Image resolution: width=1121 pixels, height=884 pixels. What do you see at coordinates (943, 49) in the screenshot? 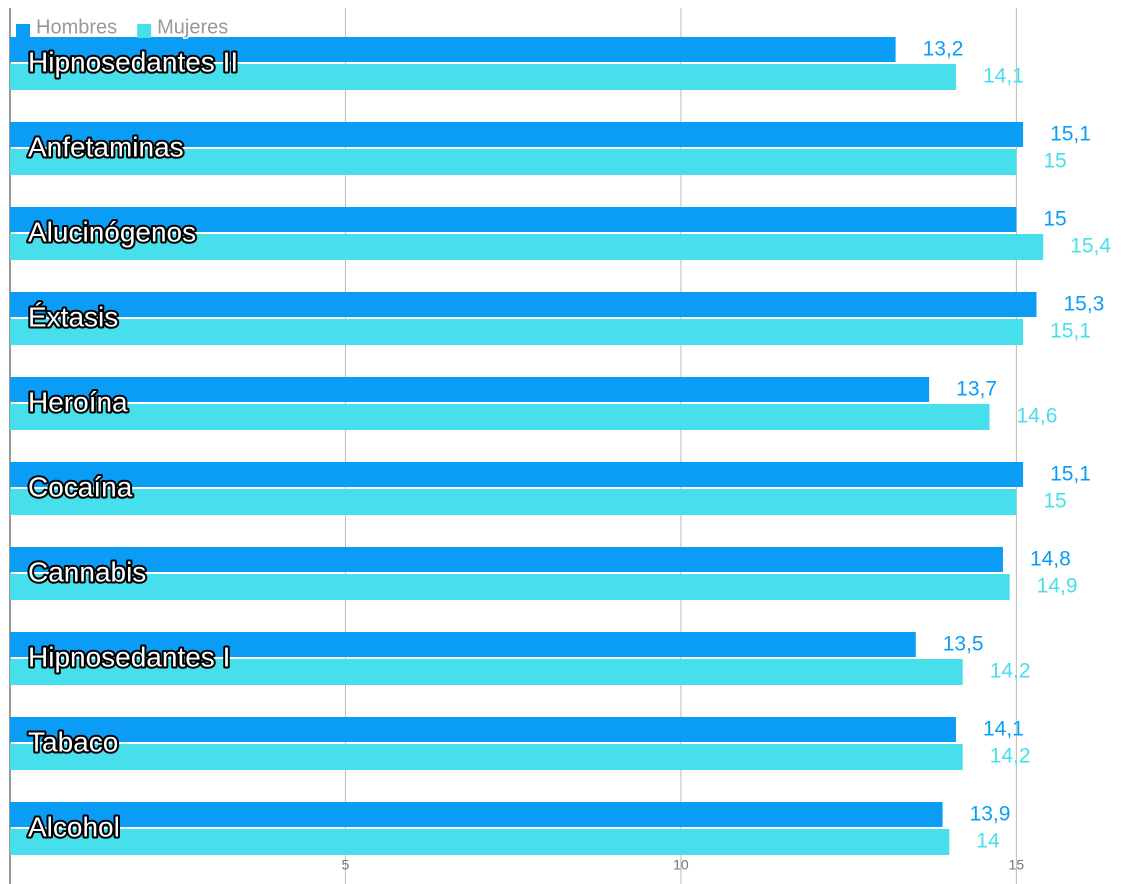
I see `value-label: 13,2` at bounding box center [943, 49].